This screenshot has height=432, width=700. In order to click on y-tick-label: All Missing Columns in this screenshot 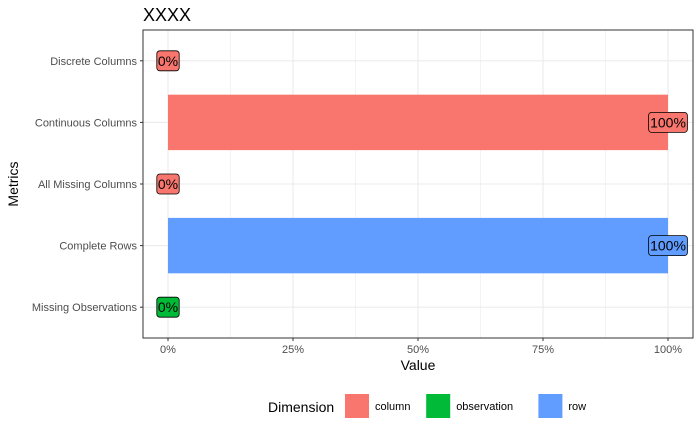, I will do `click(88, 185)`.